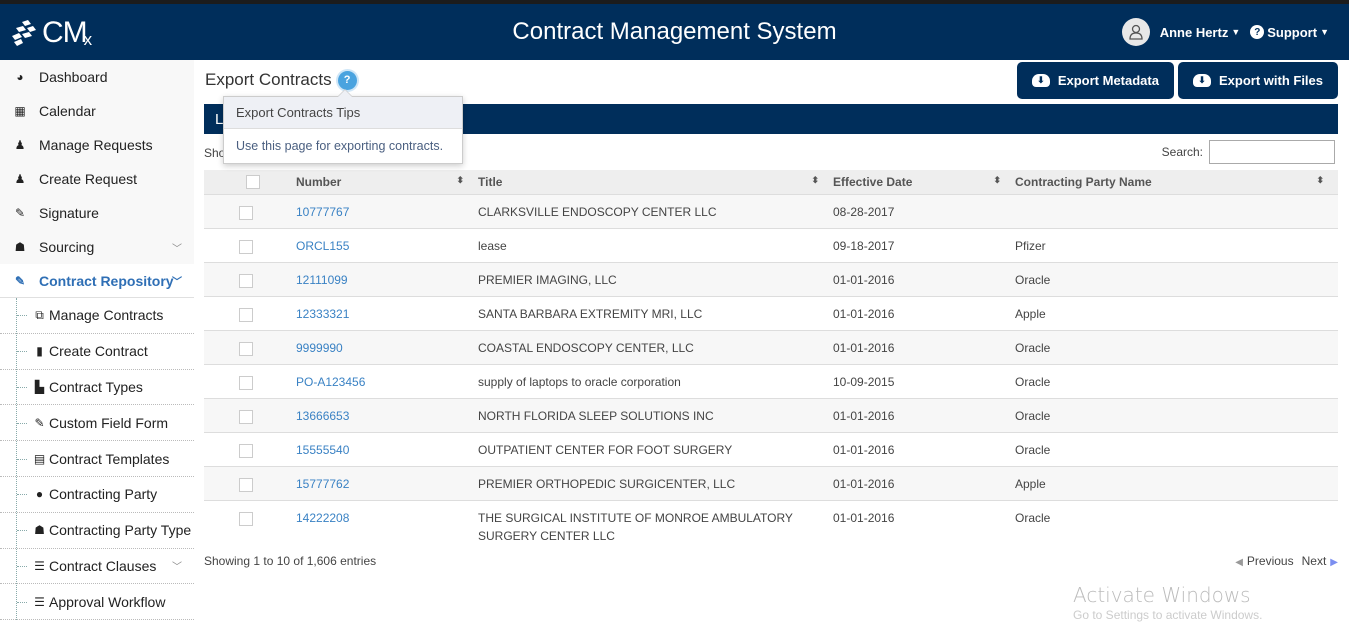  I want to click on activate-windows-subtext: Go to Settings to activate Windows., so click(1168, 615).